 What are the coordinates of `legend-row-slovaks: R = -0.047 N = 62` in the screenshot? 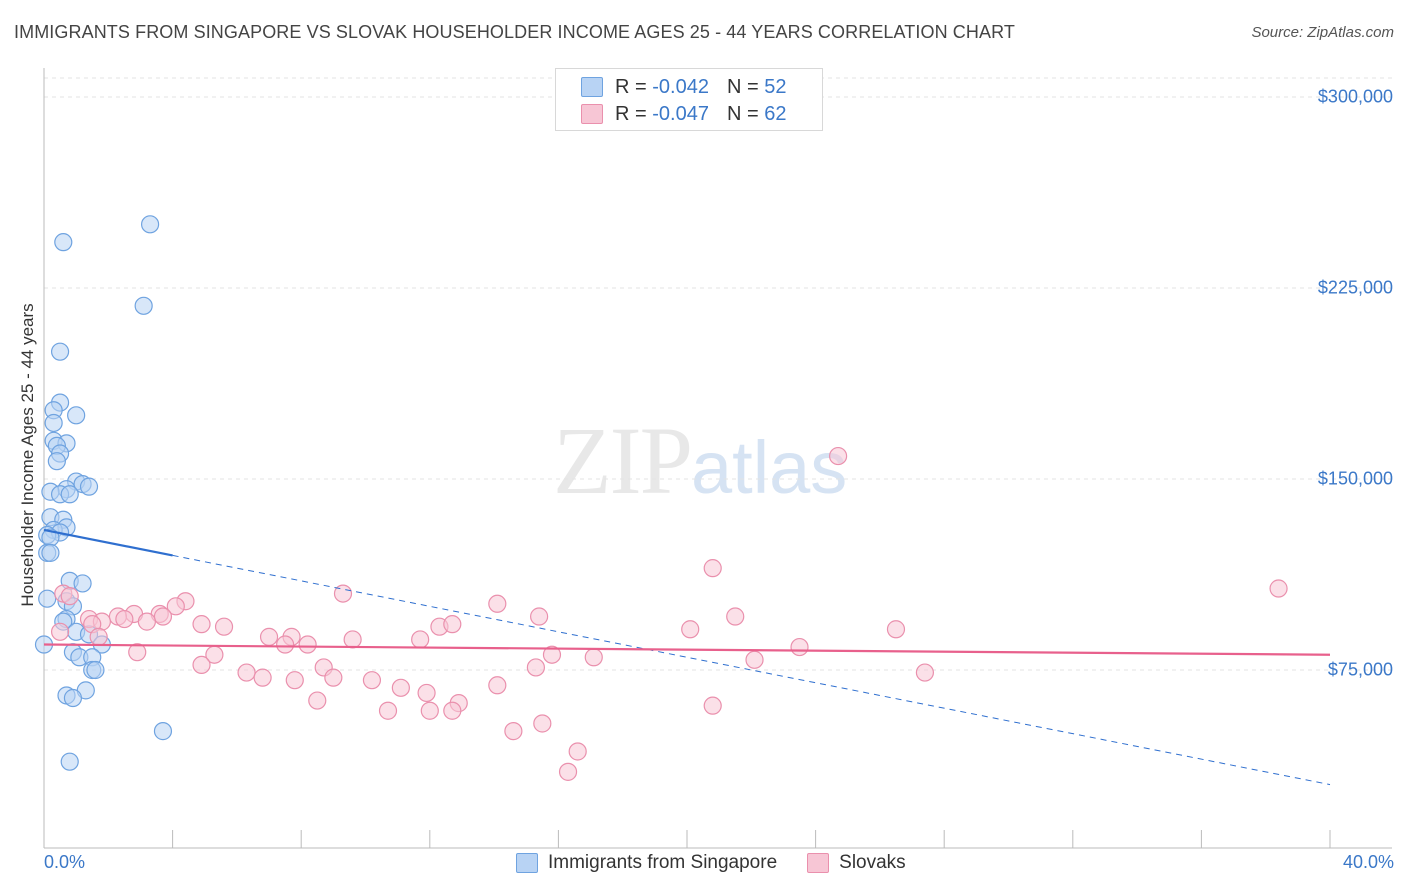 It's located at (683, 114).